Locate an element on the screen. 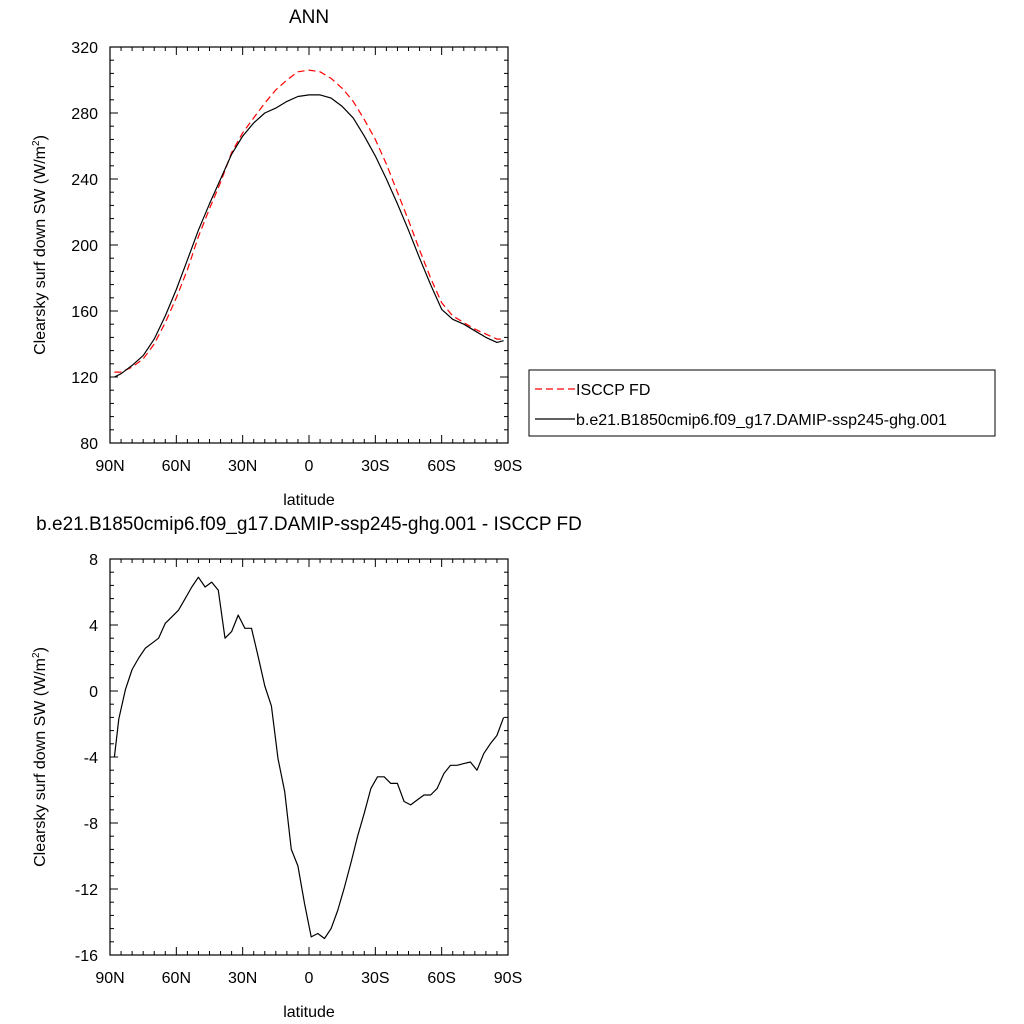  top-y-tick-label: 240 is located at coordinates (84, 180).